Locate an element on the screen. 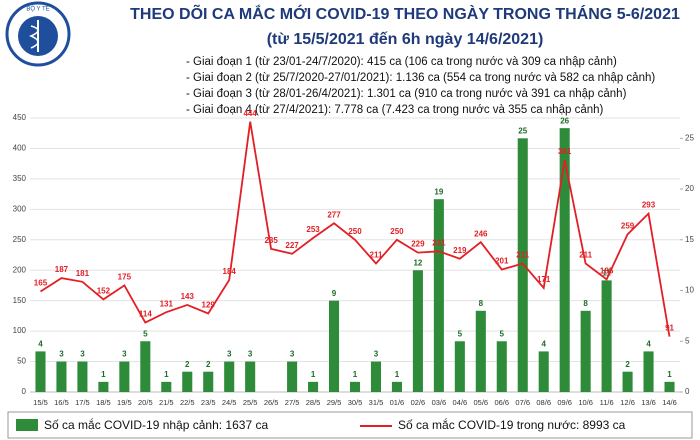 Image resolution: width=700 pixels, height=440 pixels. x-tick-label: 21/5 is located at coordinates (166, 402).